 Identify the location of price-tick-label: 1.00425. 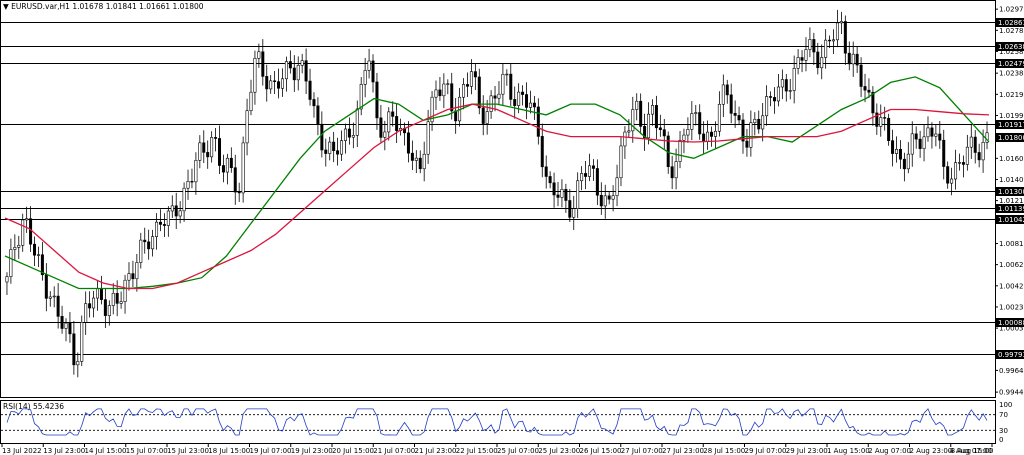
(1011, 286).